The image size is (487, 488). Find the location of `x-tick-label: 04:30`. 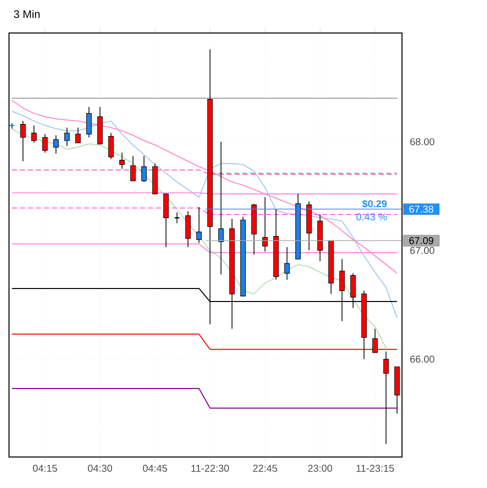

x-tick-label: 04:30 is located at coordinates (100, 468).